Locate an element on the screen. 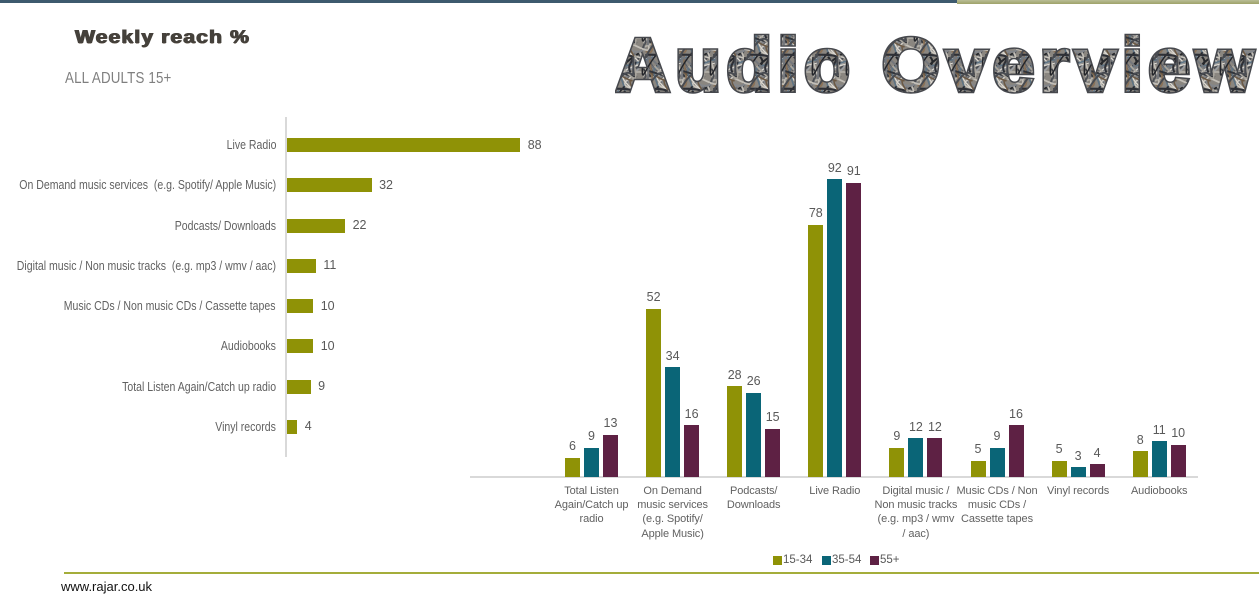  svg-text: Audio Overview is located at coordinates (937, 65).